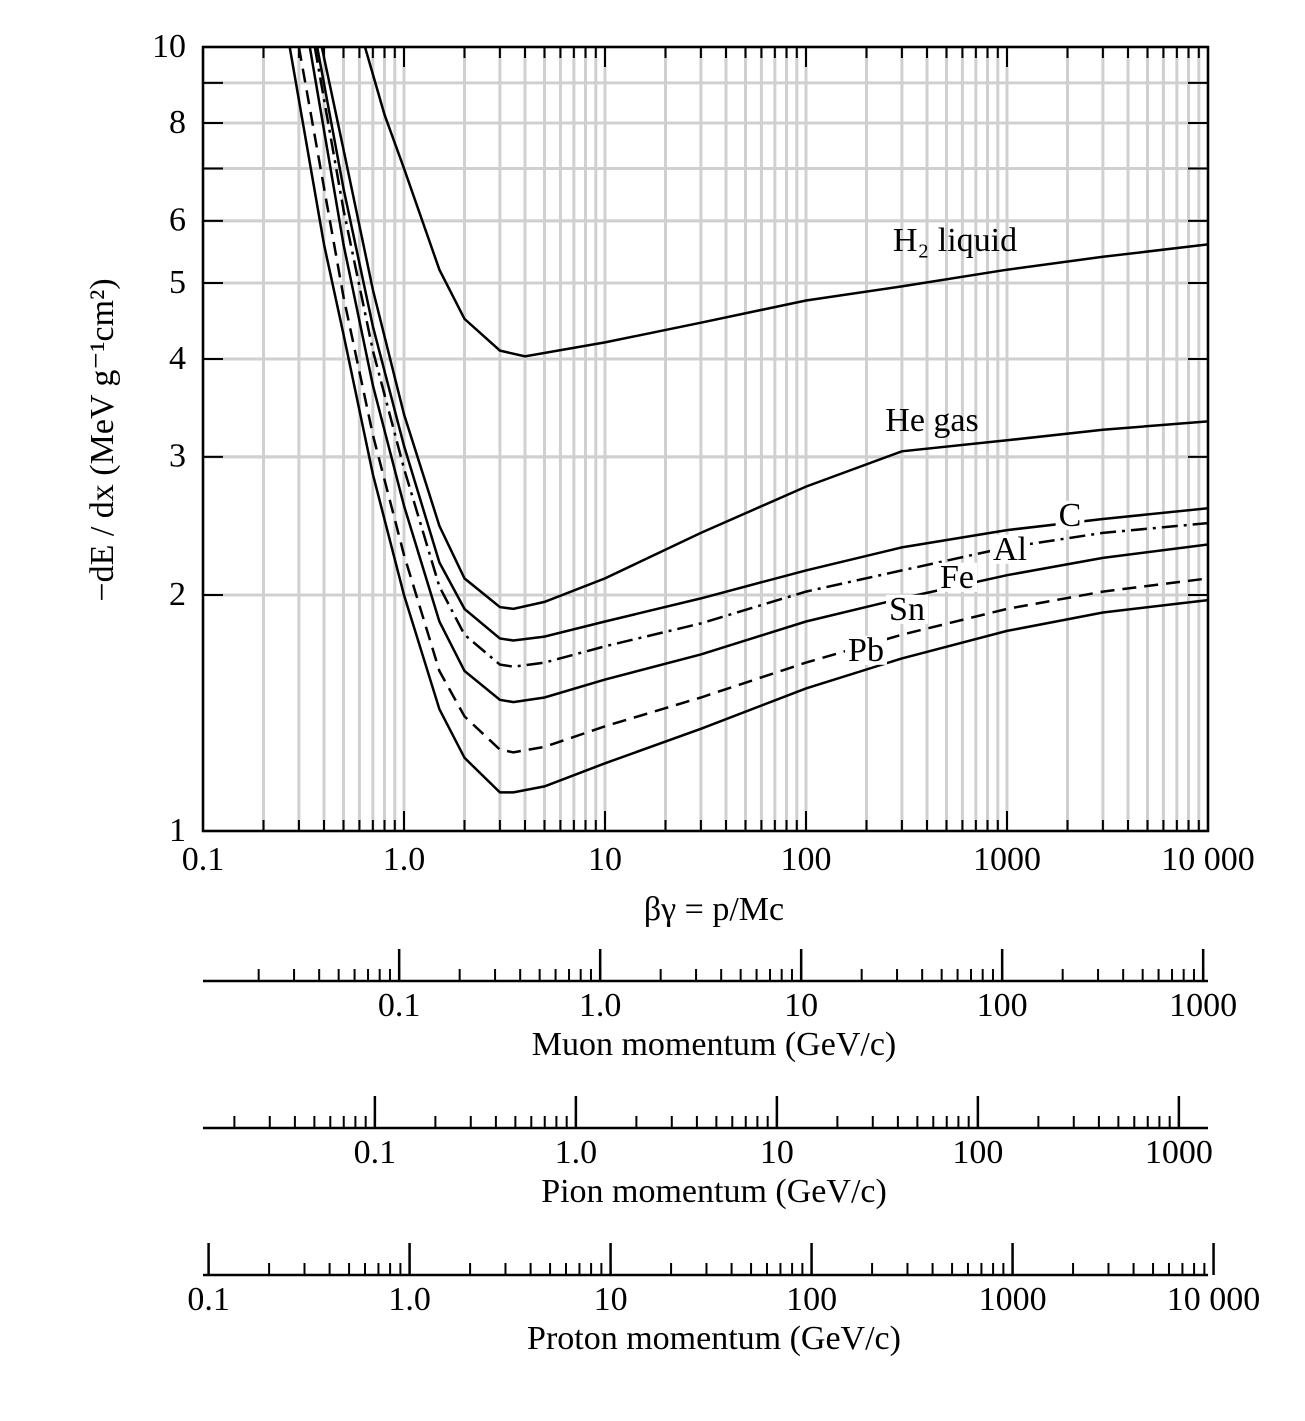 Image resolution: width=1305 pixels, height=1421 pixels. Describe the element at coordinates (177, 122) in the screenshot. I see `y-tick-label: 8` at that location.